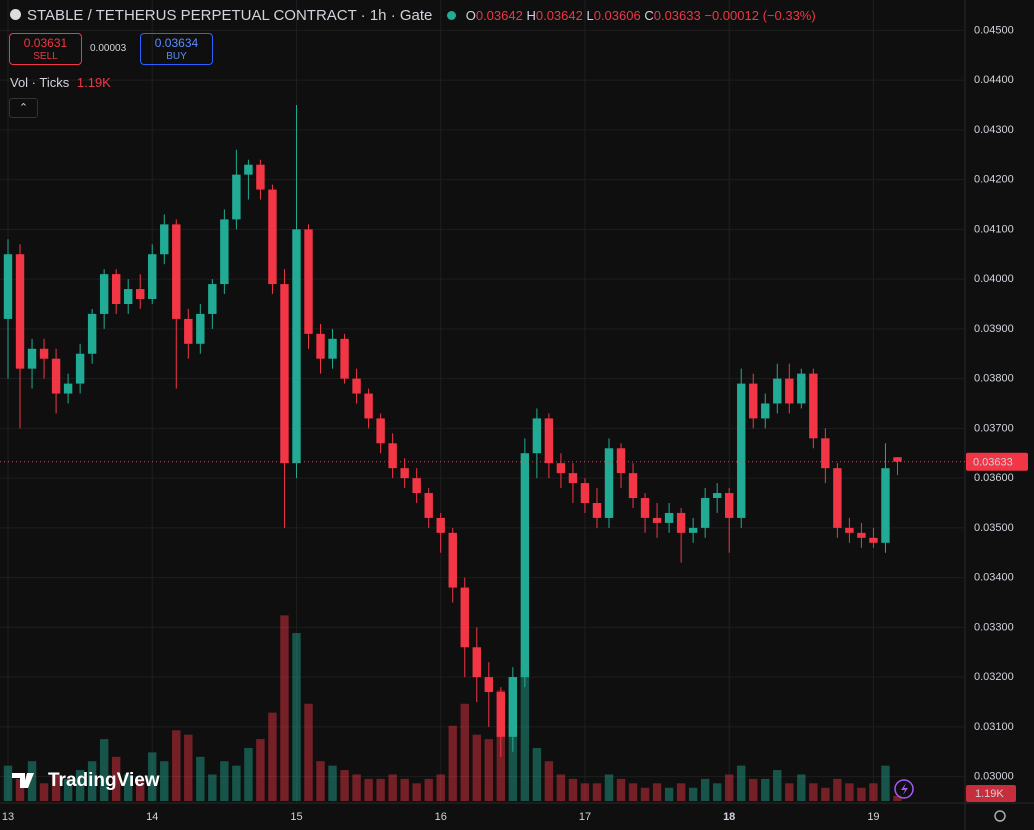 This screenshot has width=1034, height=830. I want to click on y-tick-label: 0.03900, so click(994, 329).